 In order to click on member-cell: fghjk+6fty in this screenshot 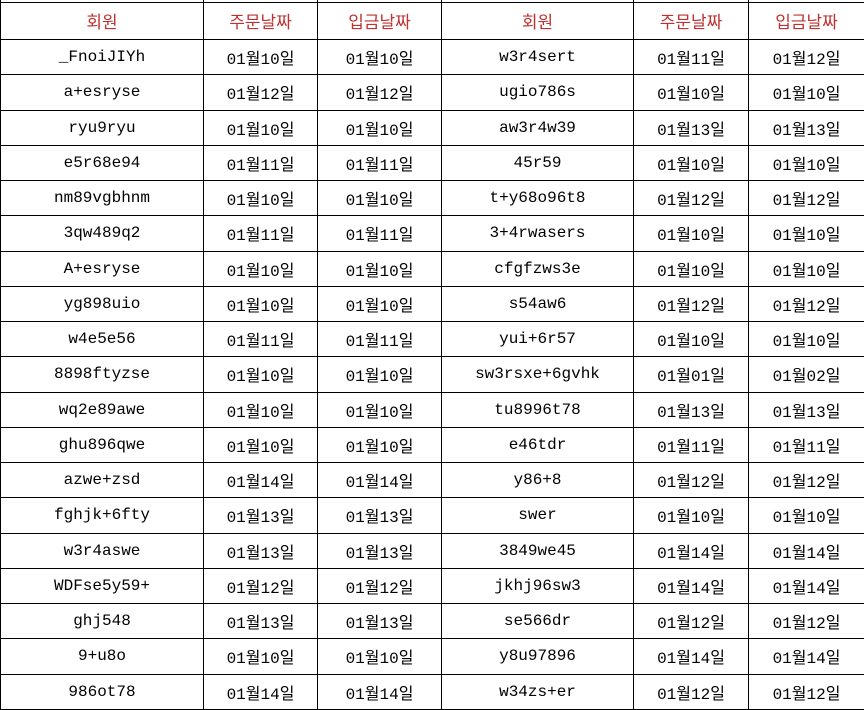, I will do `click(102, 515)`.